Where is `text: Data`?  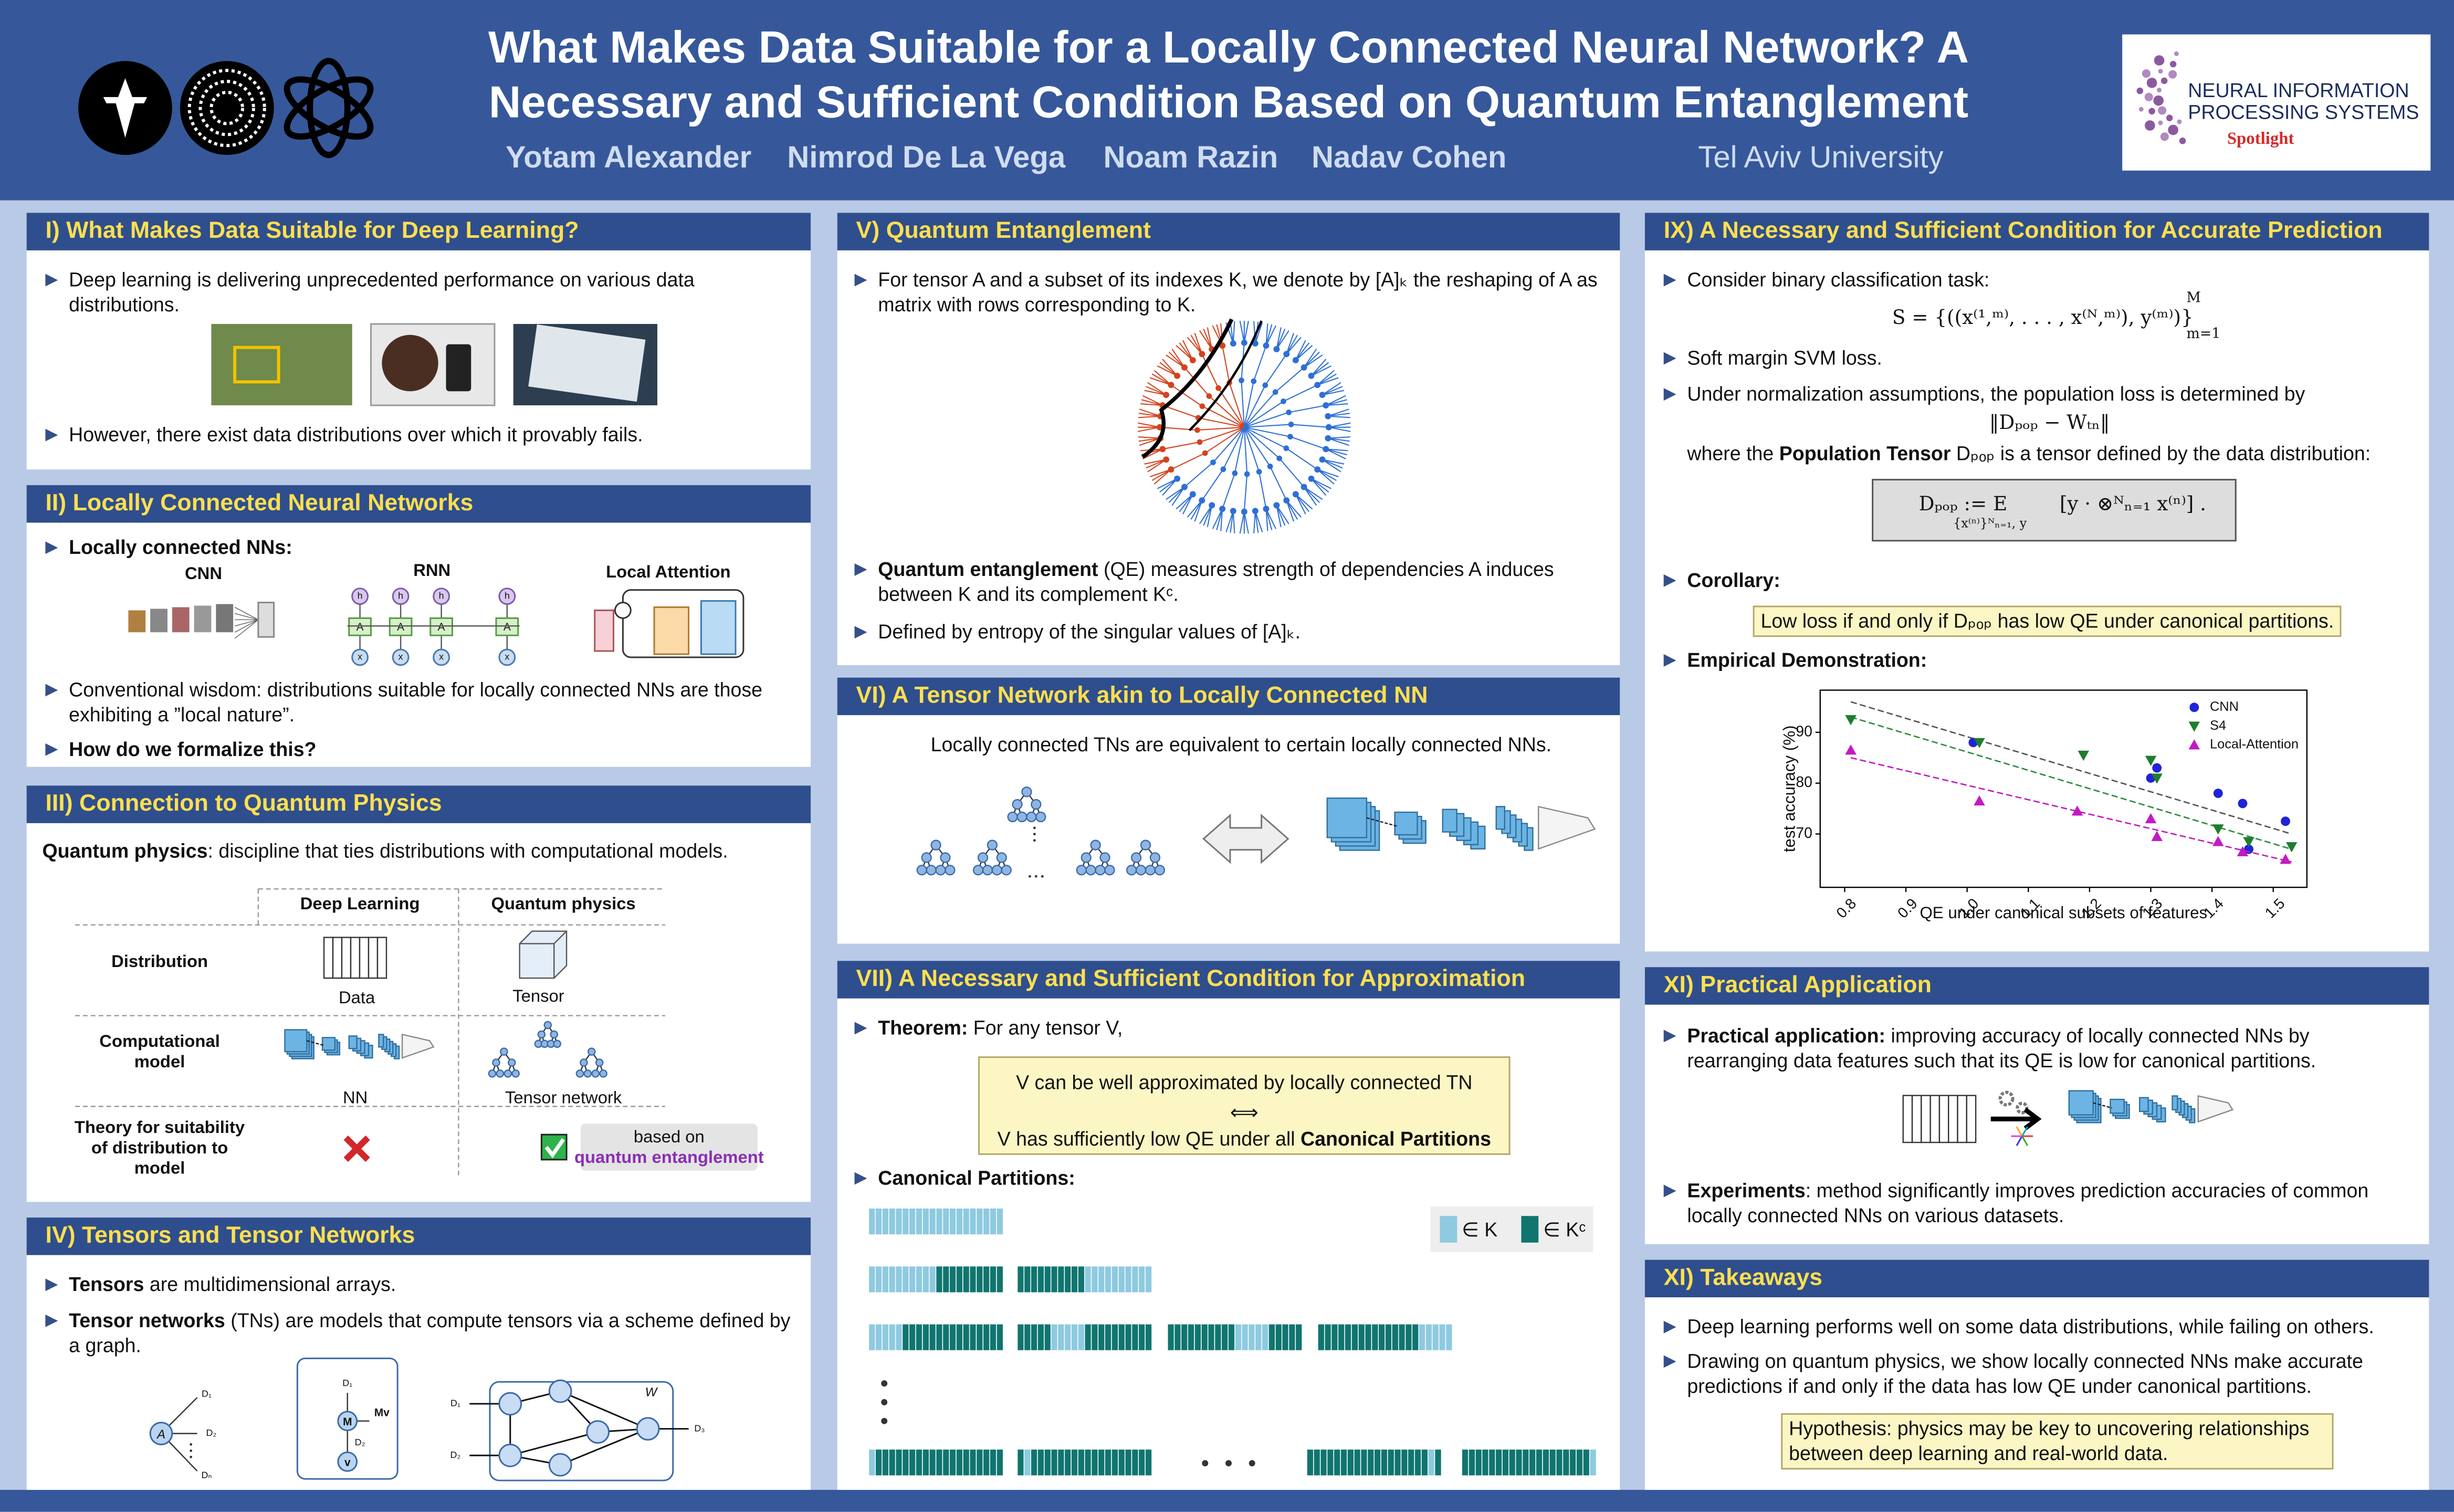
text: Data is located at coordinates (356, 998).